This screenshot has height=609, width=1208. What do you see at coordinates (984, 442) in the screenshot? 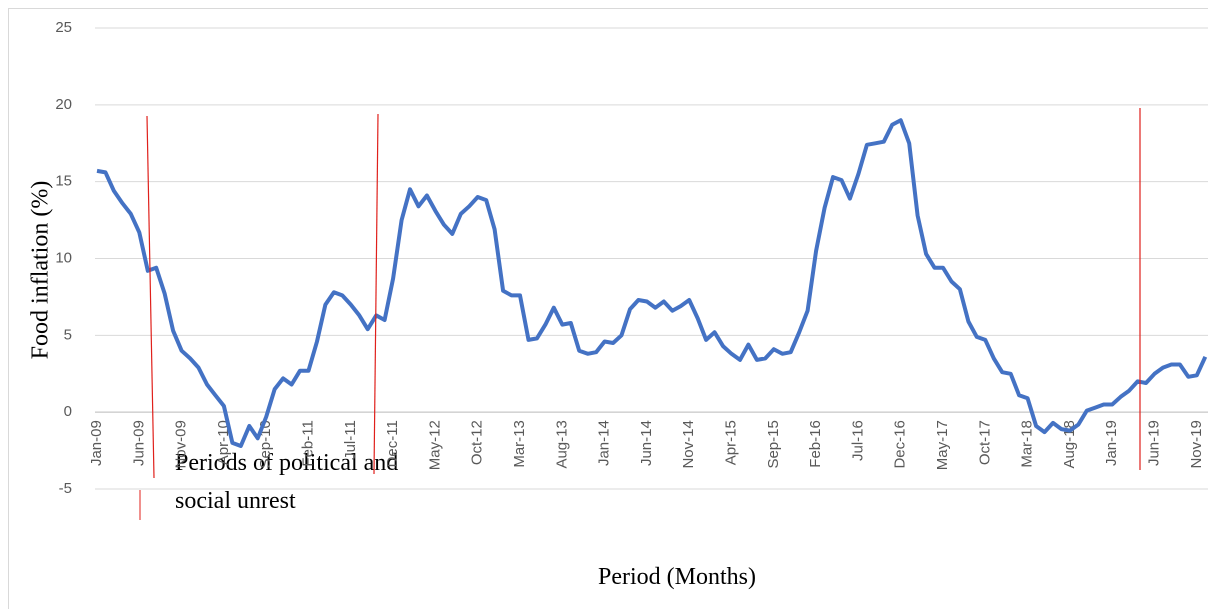
I see `x-tick-label: Oct-17` at bounding box center [984, 442].